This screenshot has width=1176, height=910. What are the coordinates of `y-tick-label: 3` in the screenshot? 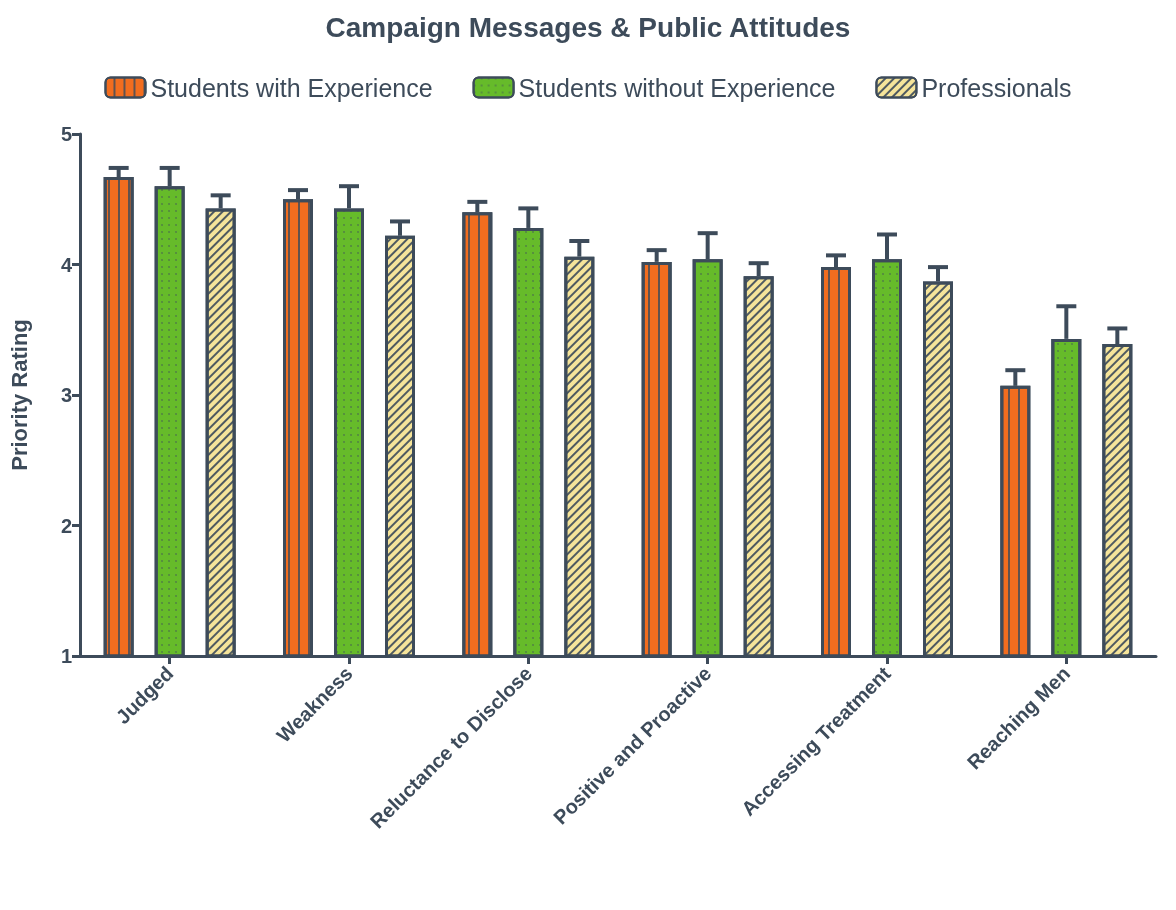 It's located at (66, 395).